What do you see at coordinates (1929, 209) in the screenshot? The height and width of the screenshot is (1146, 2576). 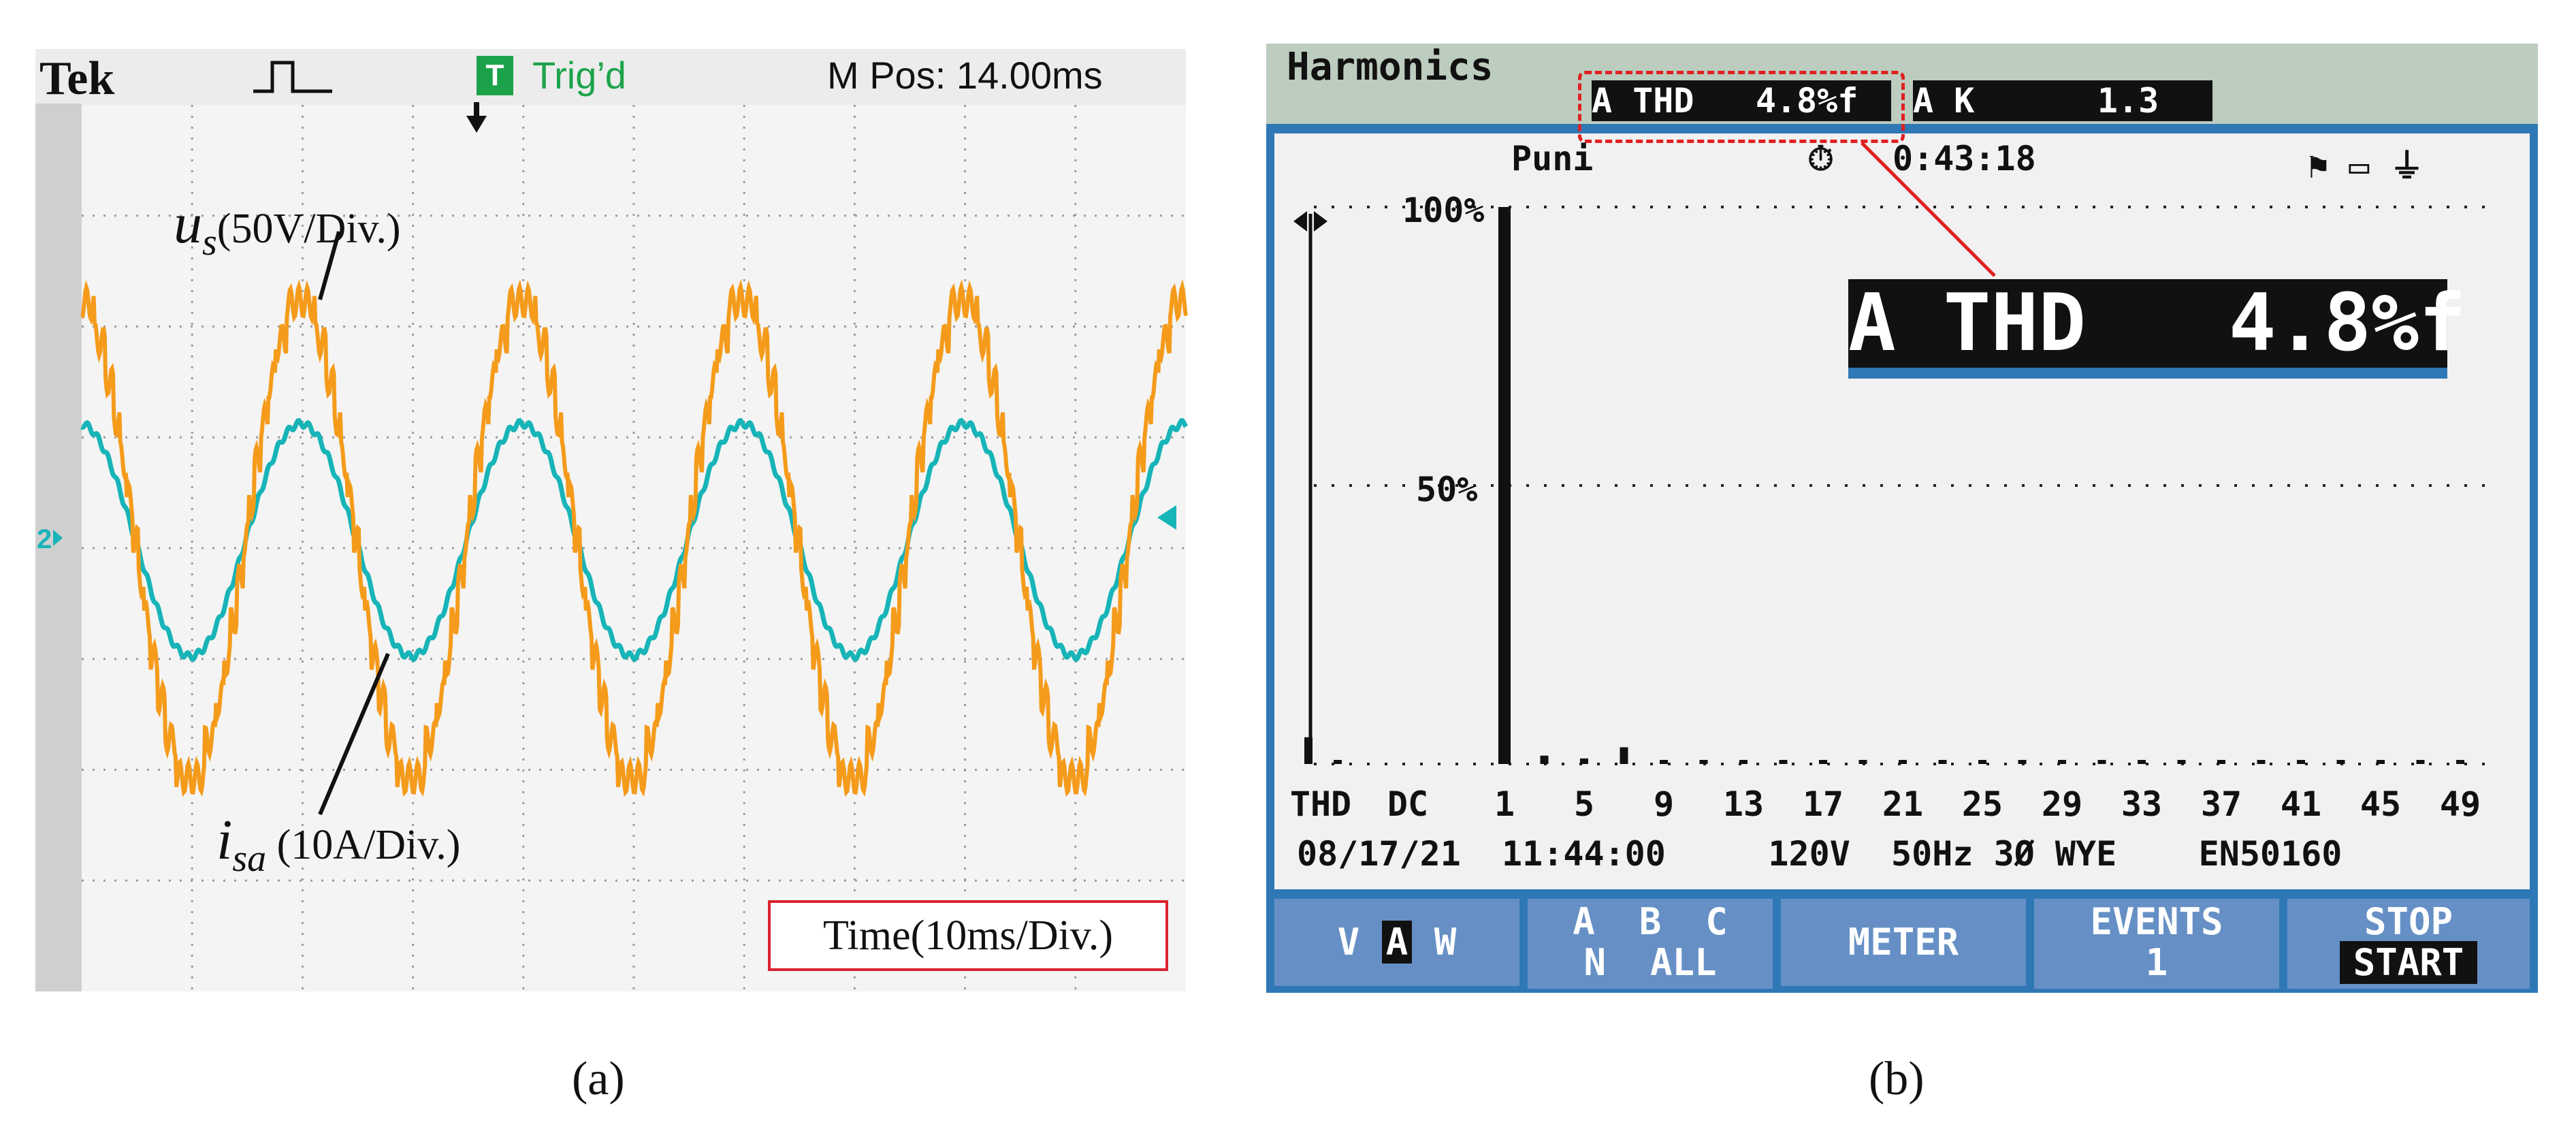 I see `thd-callout-line` at bounding box center [1929, 209].